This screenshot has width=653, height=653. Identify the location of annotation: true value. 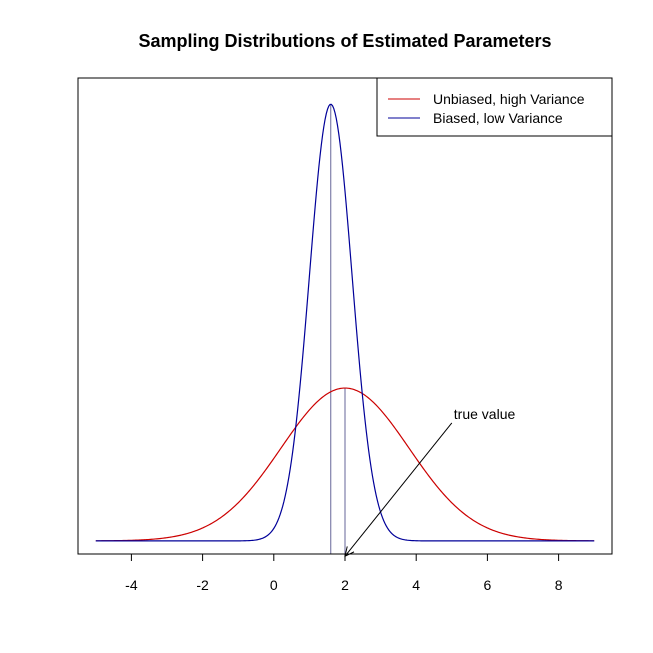
(430, 482).